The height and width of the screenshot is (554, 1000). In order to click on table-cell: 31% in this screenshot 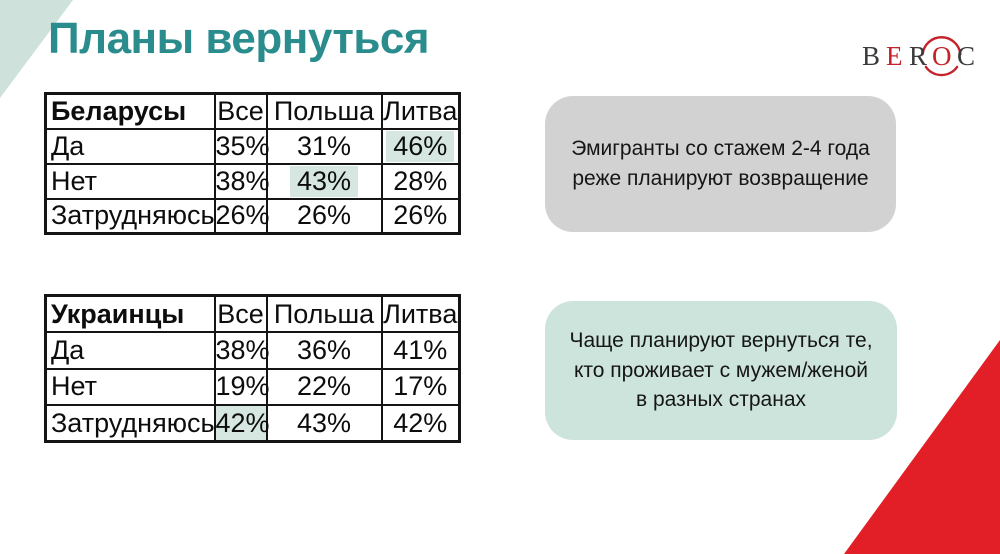, I will do `click(324, 146)`.